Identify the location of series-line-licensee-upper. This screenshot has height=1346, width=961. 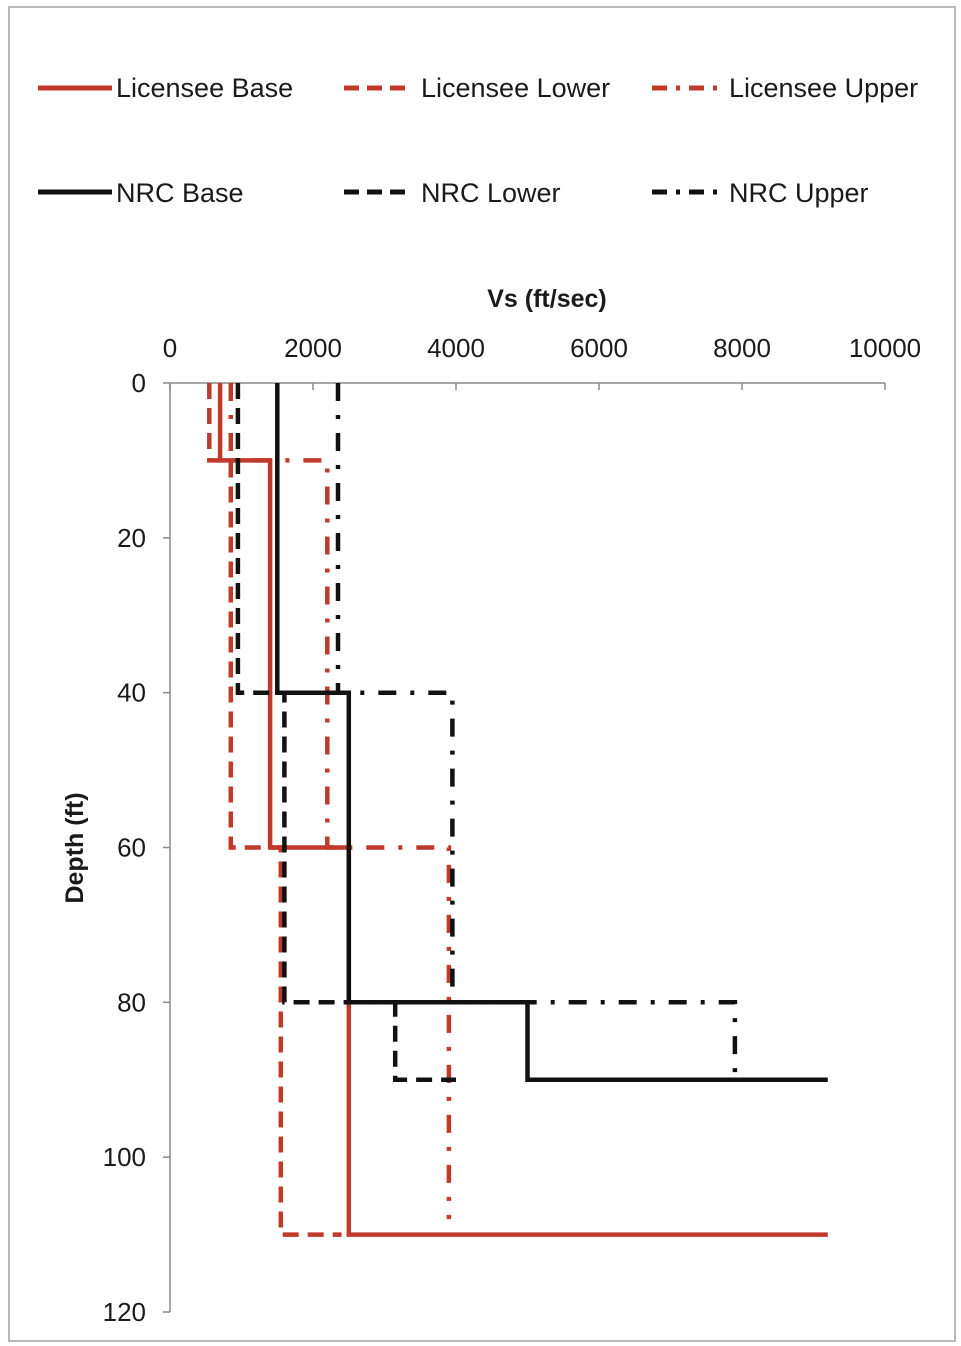
(340, 801).